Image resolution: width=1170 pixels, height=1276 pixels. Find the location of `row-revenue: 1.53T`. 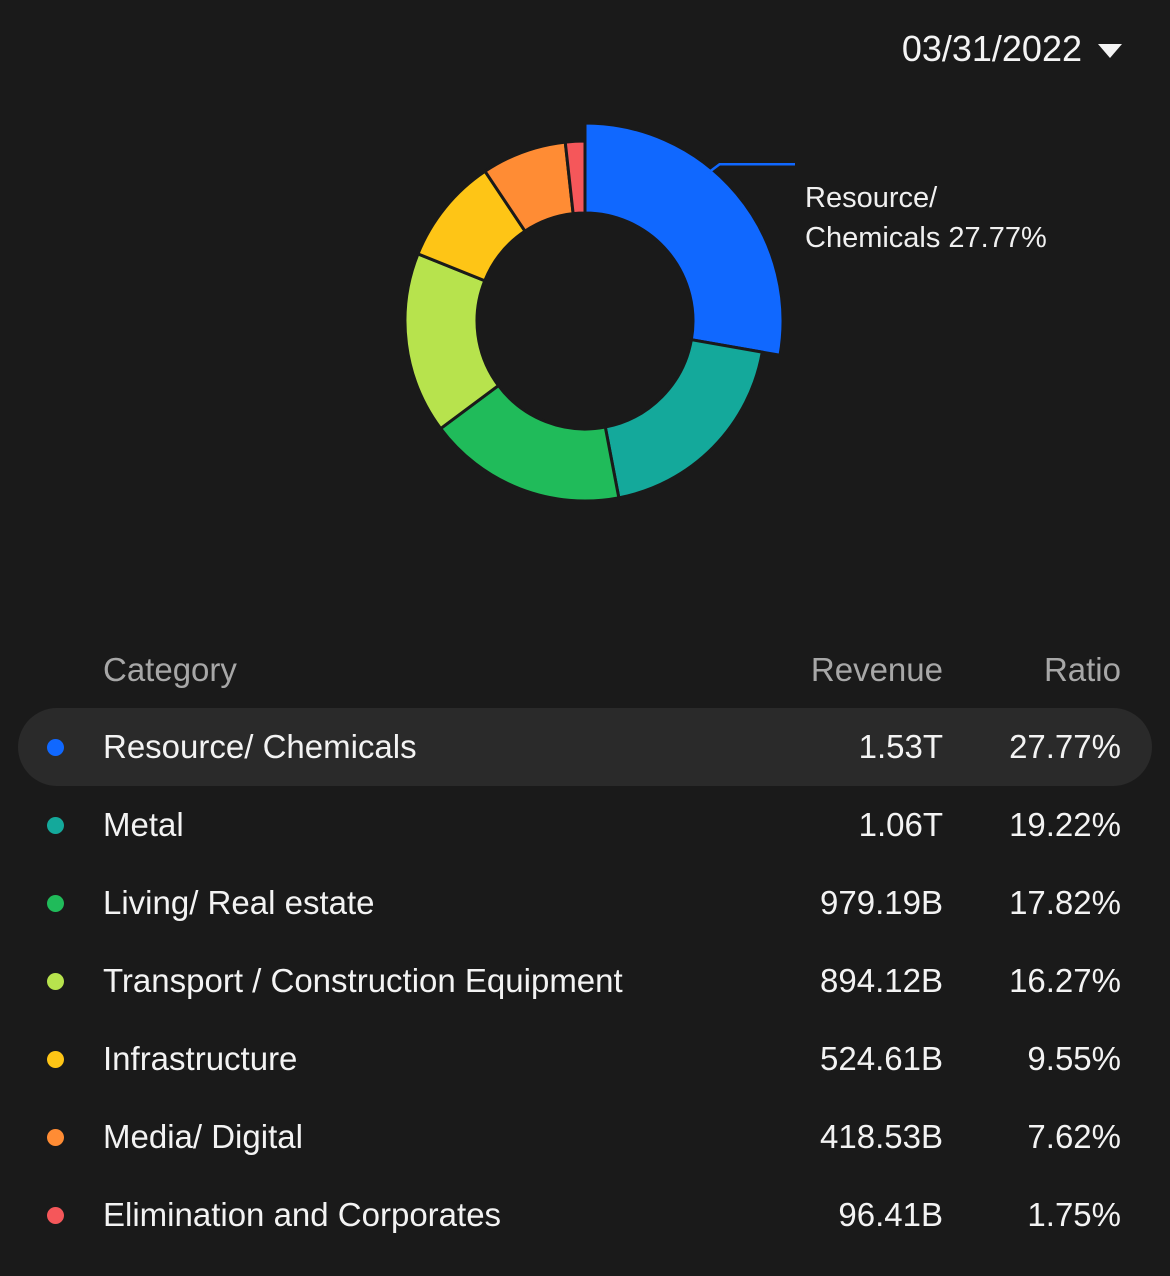

row-revenue: 1.53T is located at coordinates (900, 746).